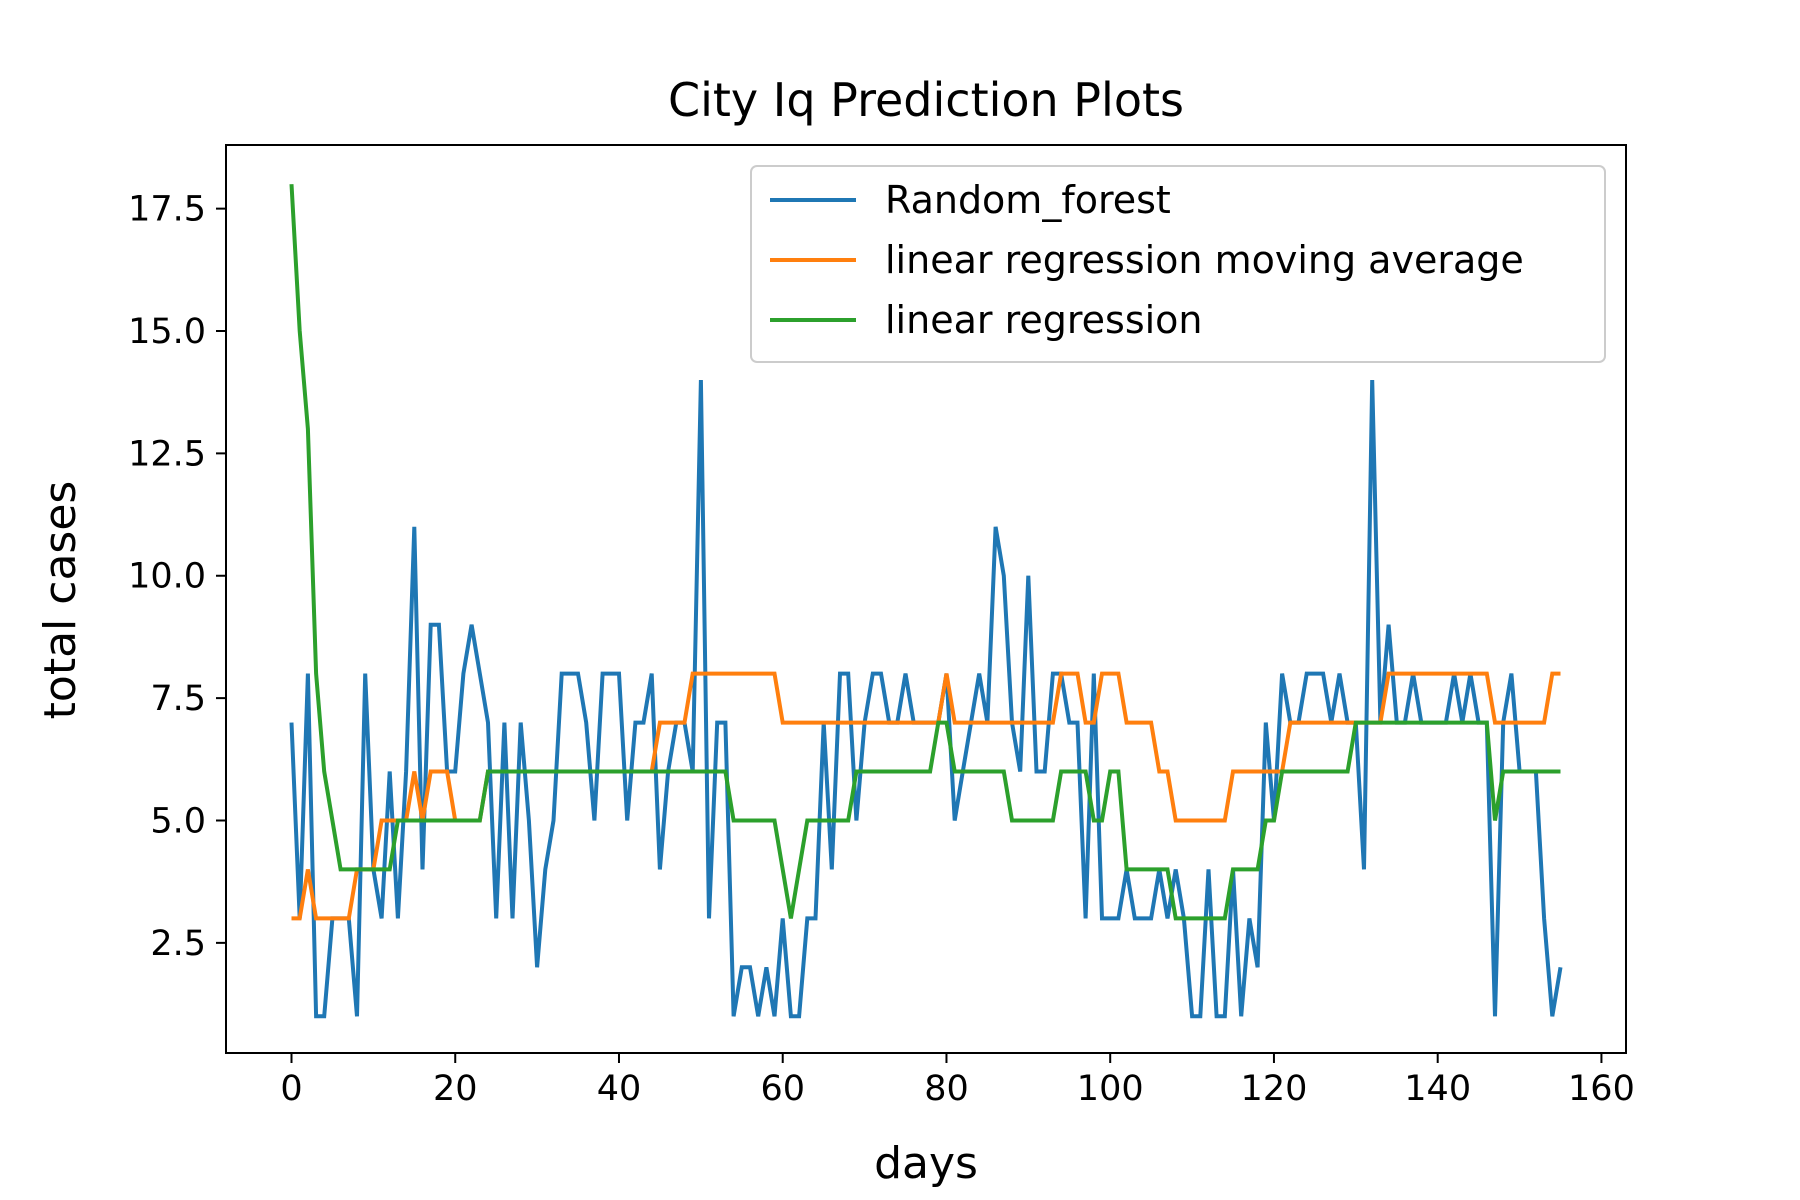  What do you see at coordinates (926, 100) in the screenshot?
I see `chart-title: City Iq Prediction Plots` at bounding box center [926, 100].